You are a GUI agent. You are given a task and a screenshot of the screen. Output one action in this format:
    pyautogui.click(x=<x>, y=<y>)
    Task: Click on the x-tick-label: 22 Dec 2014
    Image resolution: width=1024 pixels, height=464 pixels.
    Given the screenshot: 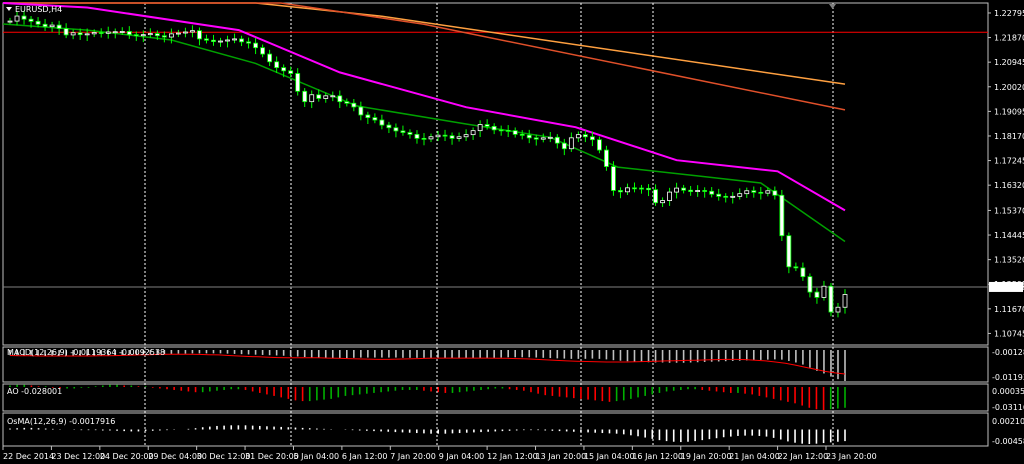 What is the action you would take?
    pyautogui.click(x=28, y=456)
    